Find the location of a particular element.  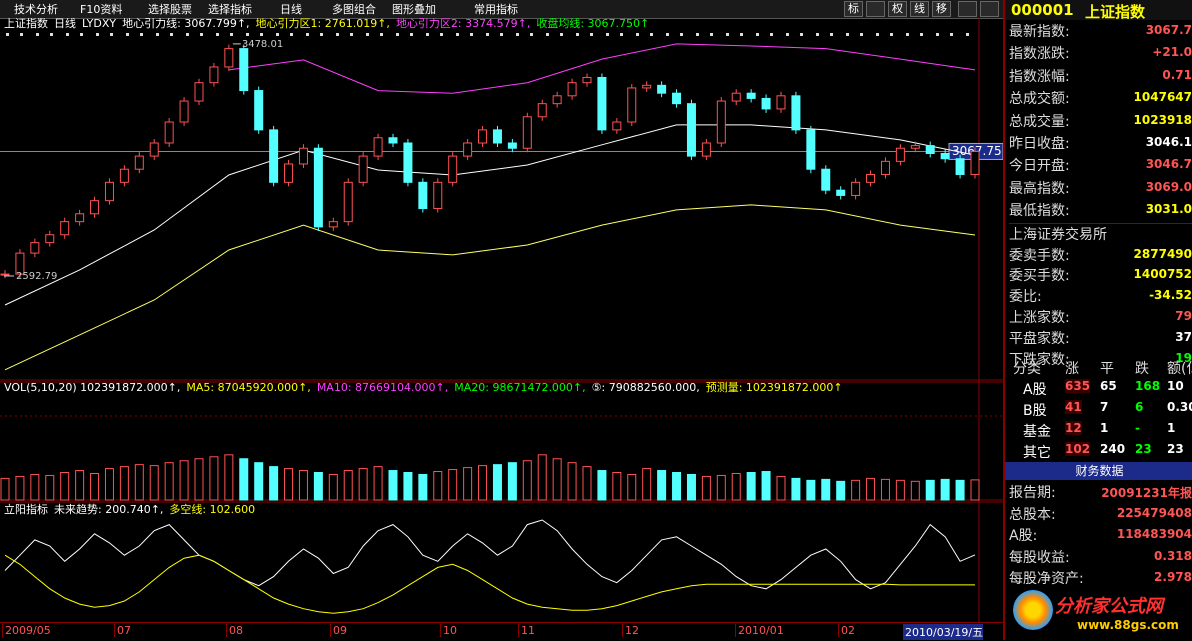

menu-item: 常用指标 is located at coordinates (496, 9).